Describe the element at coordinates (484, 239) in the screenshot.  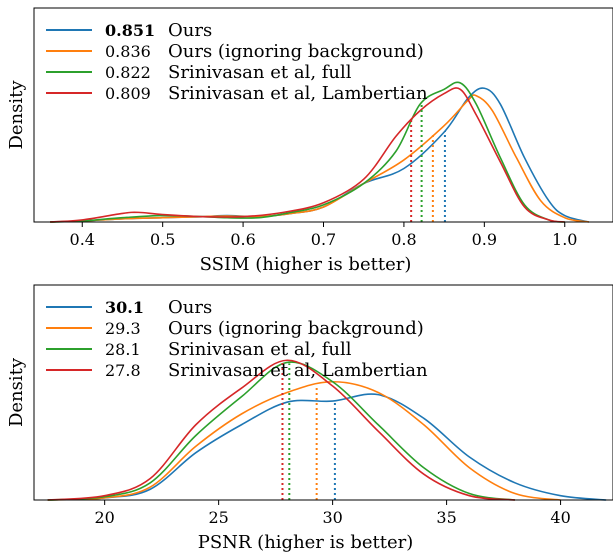
I see `x-tick-label: 0.9` at that location.